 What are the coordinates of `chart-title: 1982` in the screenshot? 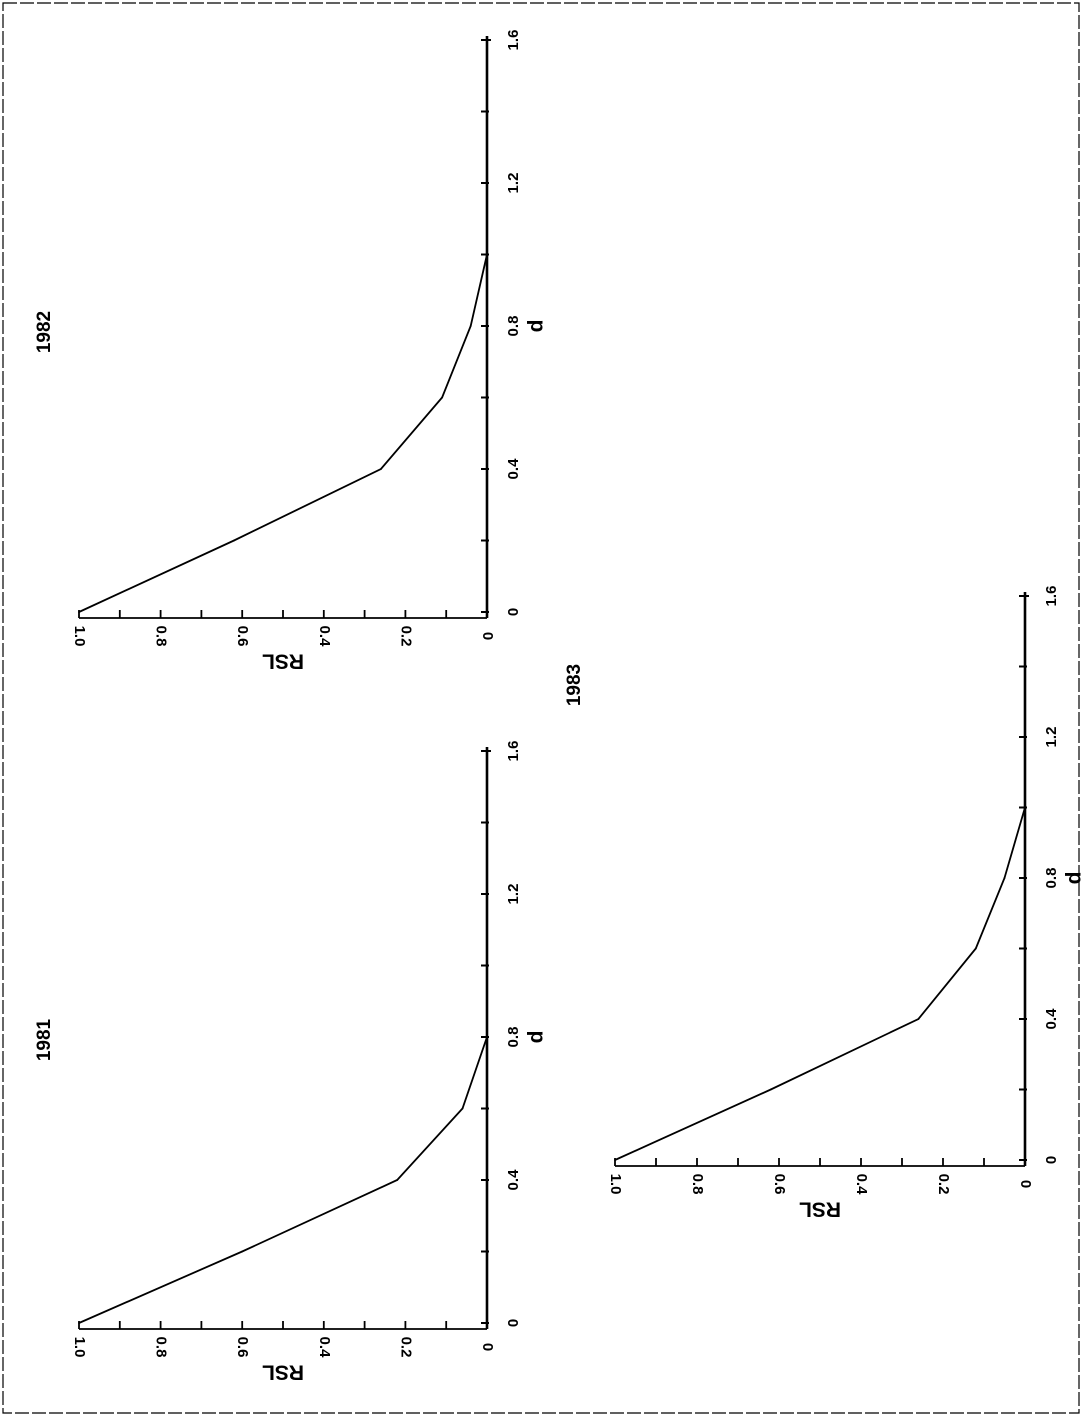 It's located at (44, 332).